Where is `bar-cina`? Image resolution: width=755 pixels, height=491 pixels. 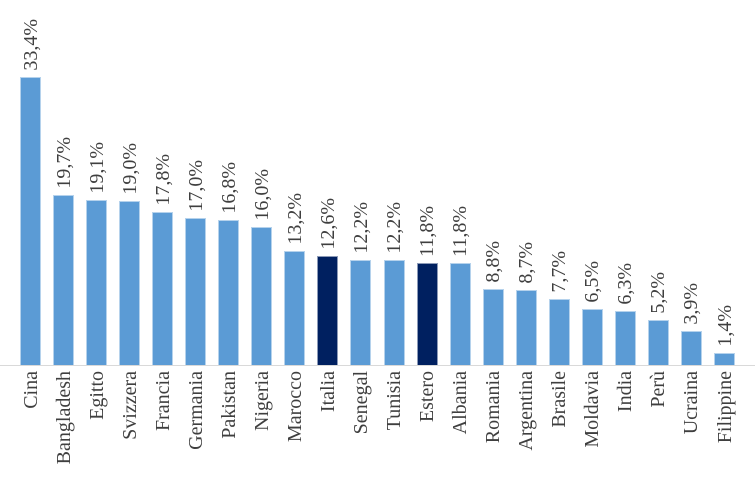
bar-cina is located at coordinates (31, 221).